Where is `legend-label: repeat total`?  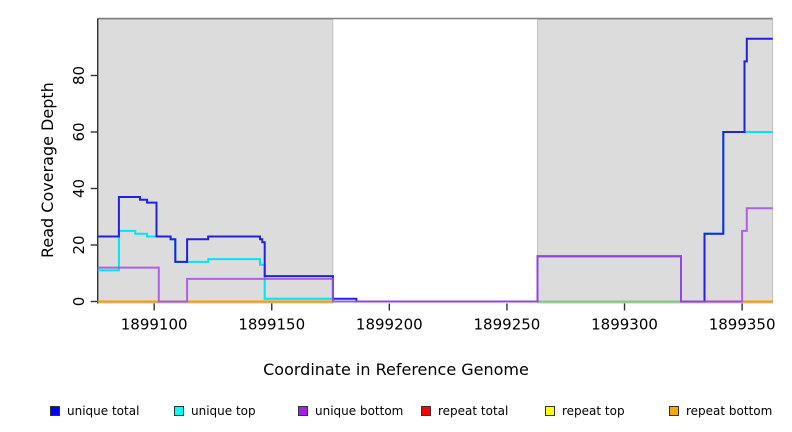
legend-label: repeat total is located at coordinates (473, 411).